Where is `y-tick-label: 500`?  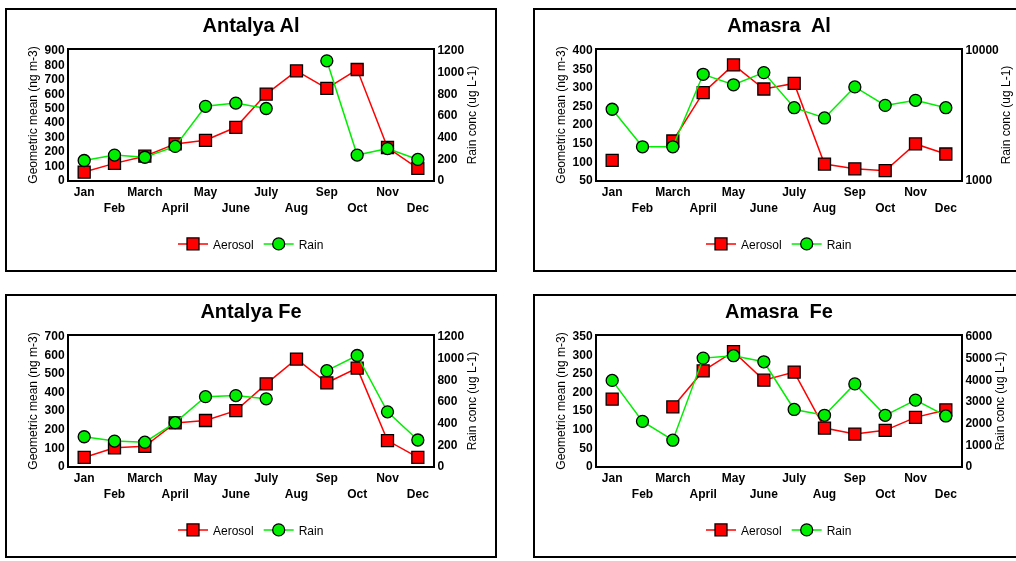 y-tick-label: 500 is located at coordinates (54, 107).